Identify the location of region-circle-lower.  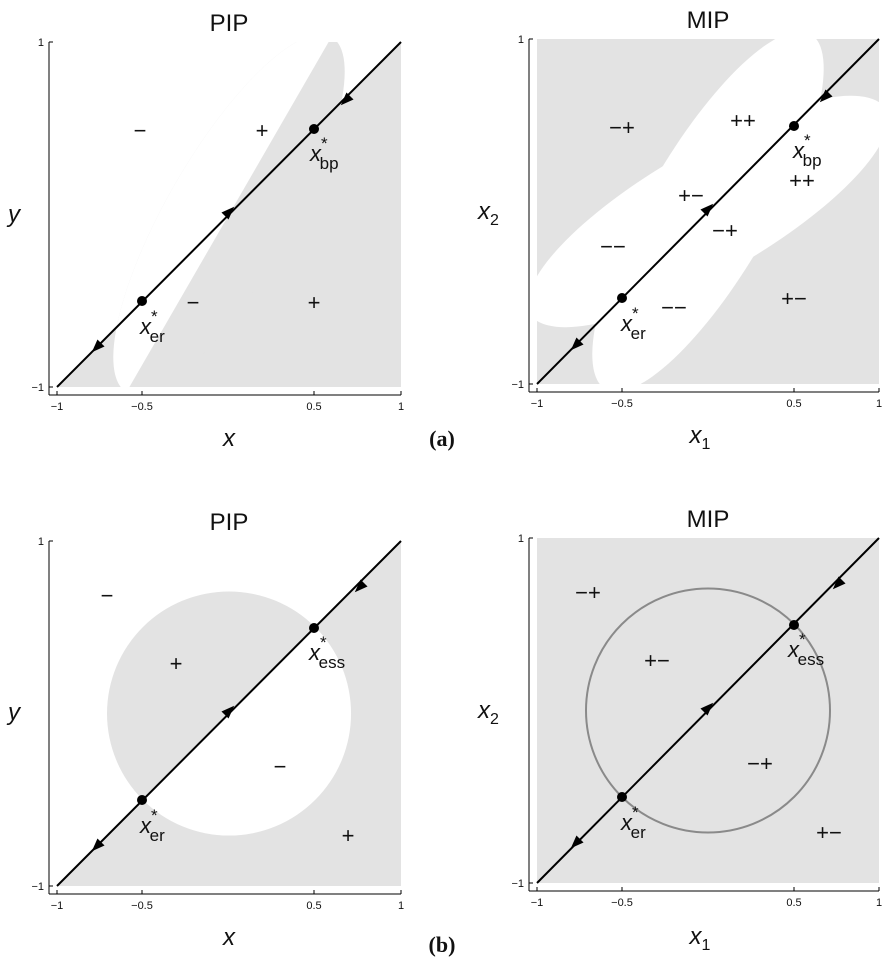
(247, 731).